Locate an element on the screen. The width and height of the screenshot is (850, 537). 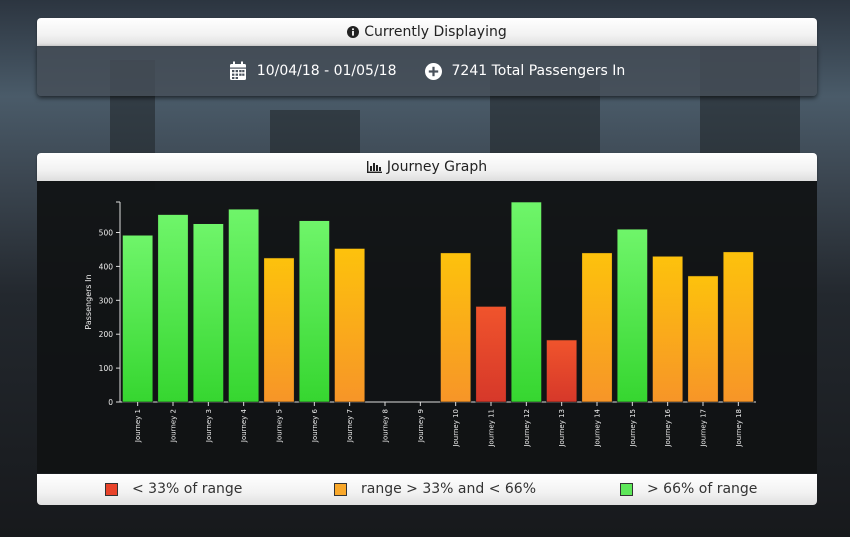
journey-graph-header: Journey Graph is located at coordinates (427, 167).